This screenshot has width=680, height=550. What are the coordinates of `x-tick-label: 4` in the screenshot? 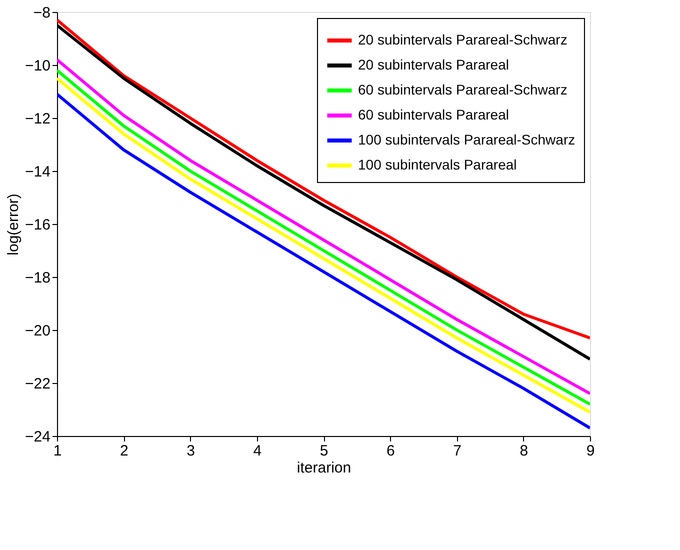 It's located at (257, 451).